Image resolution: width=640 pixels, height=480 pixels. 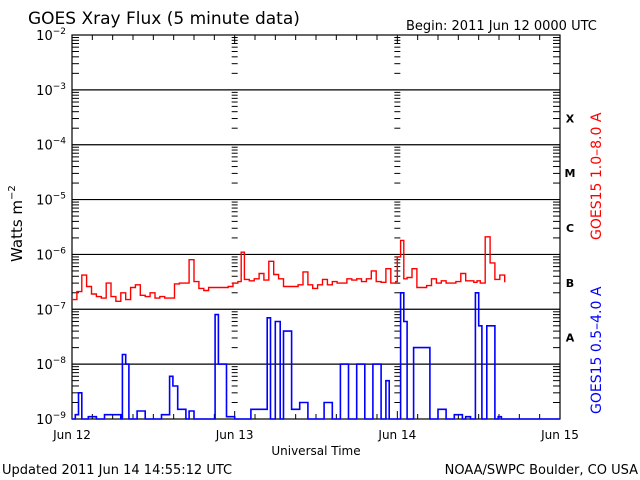 I want to click on x-tick-label: Jun 14, so click(x=396, y=435).